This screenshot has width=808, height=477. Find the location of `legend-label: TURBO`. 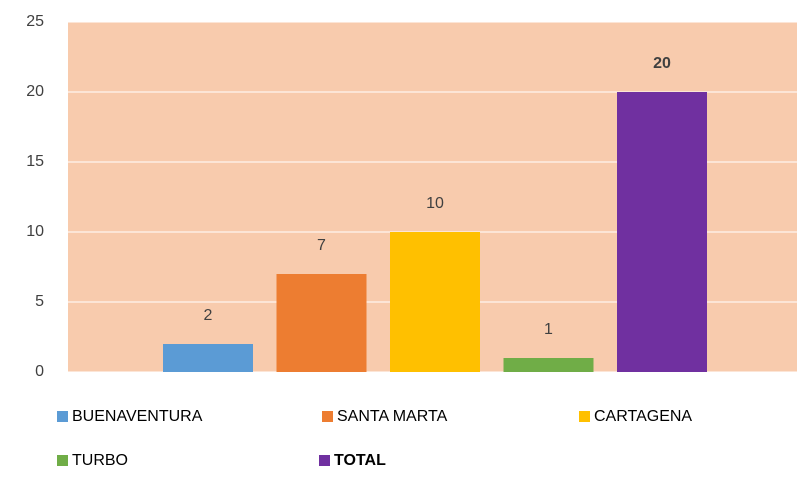

legend-label: TURBO is located at coordinates (100, 460).